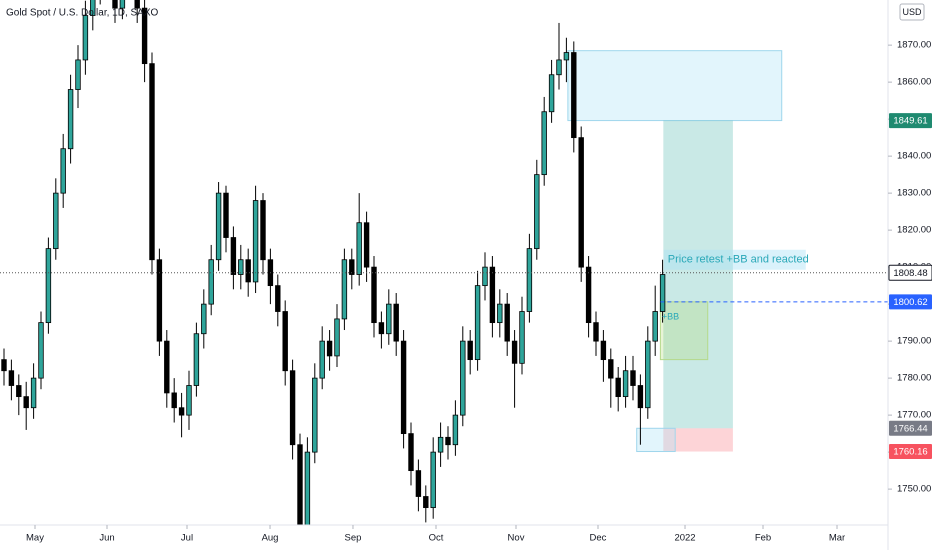  I want to click on y-tick-label: 1830.00, so click(914, 193).